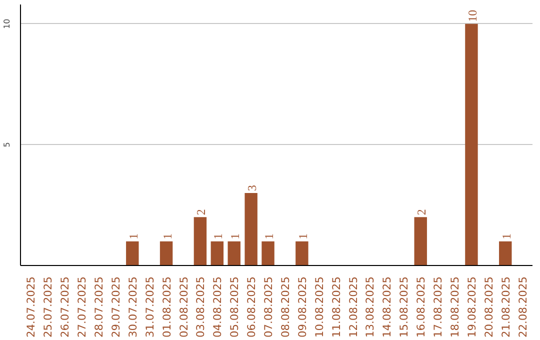 The width and height of the screenshot is (540, 340). What do you see at coordinates (183, 307) in the screenshot?
I see `x-tick-label: 02.08.2025` at bounding box center [183, 307].